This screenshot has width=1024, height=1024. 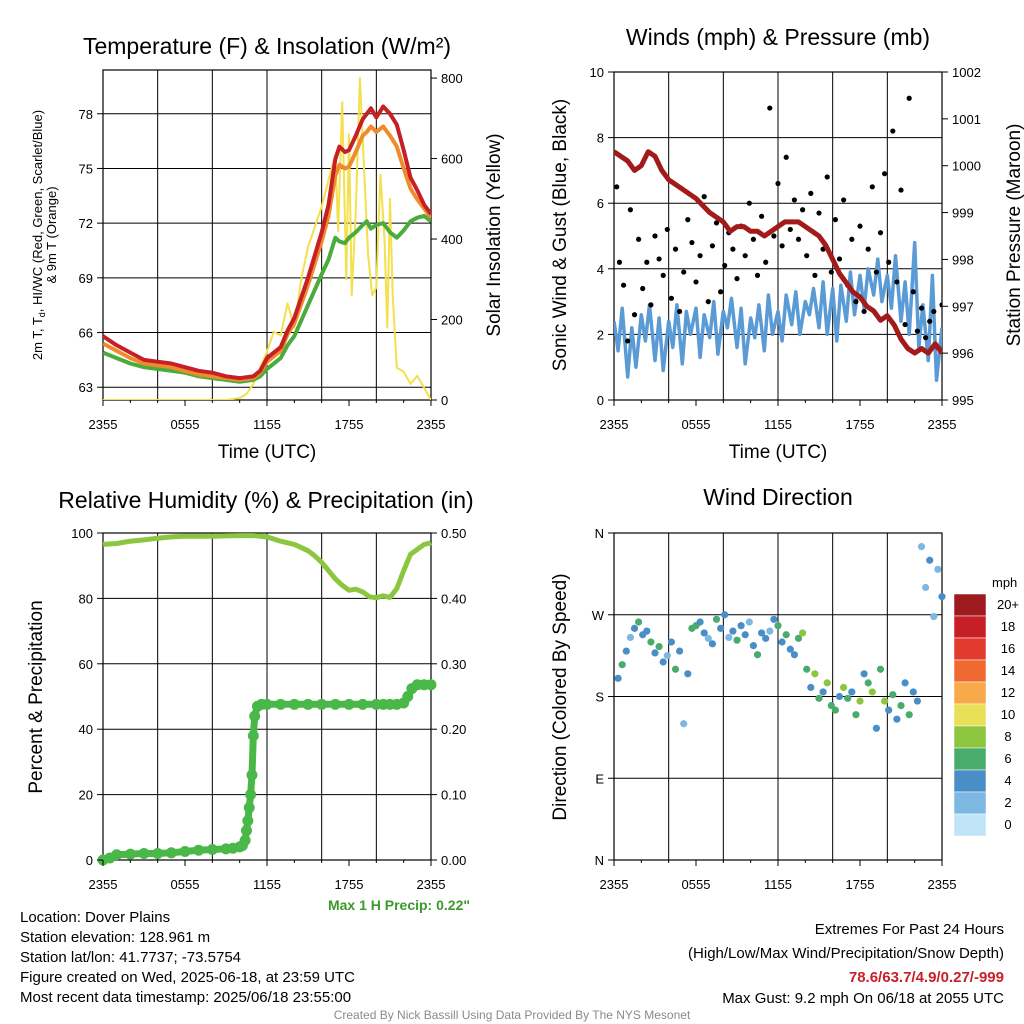 What do you see at coordinates (778, 452) in the screenshot?
I see `wind-panel-xlabel: Time (UTC)` at bounding box center [778, 452].